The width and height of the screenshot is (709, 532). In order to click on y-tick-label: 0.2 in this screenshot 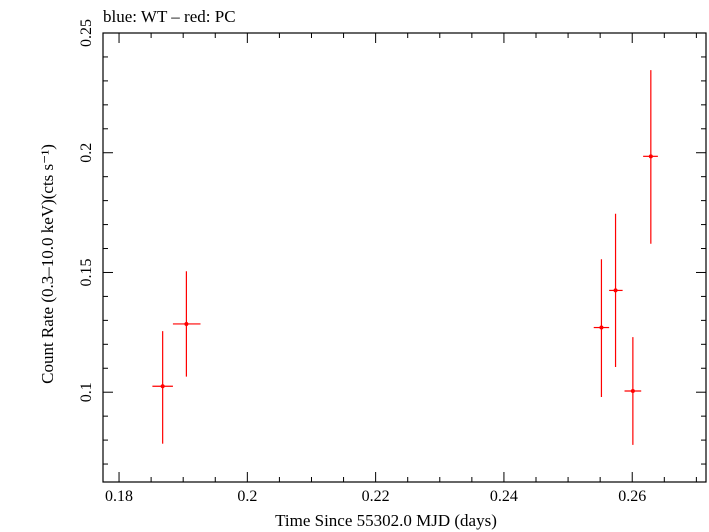, I will do `click(86, 153)`.